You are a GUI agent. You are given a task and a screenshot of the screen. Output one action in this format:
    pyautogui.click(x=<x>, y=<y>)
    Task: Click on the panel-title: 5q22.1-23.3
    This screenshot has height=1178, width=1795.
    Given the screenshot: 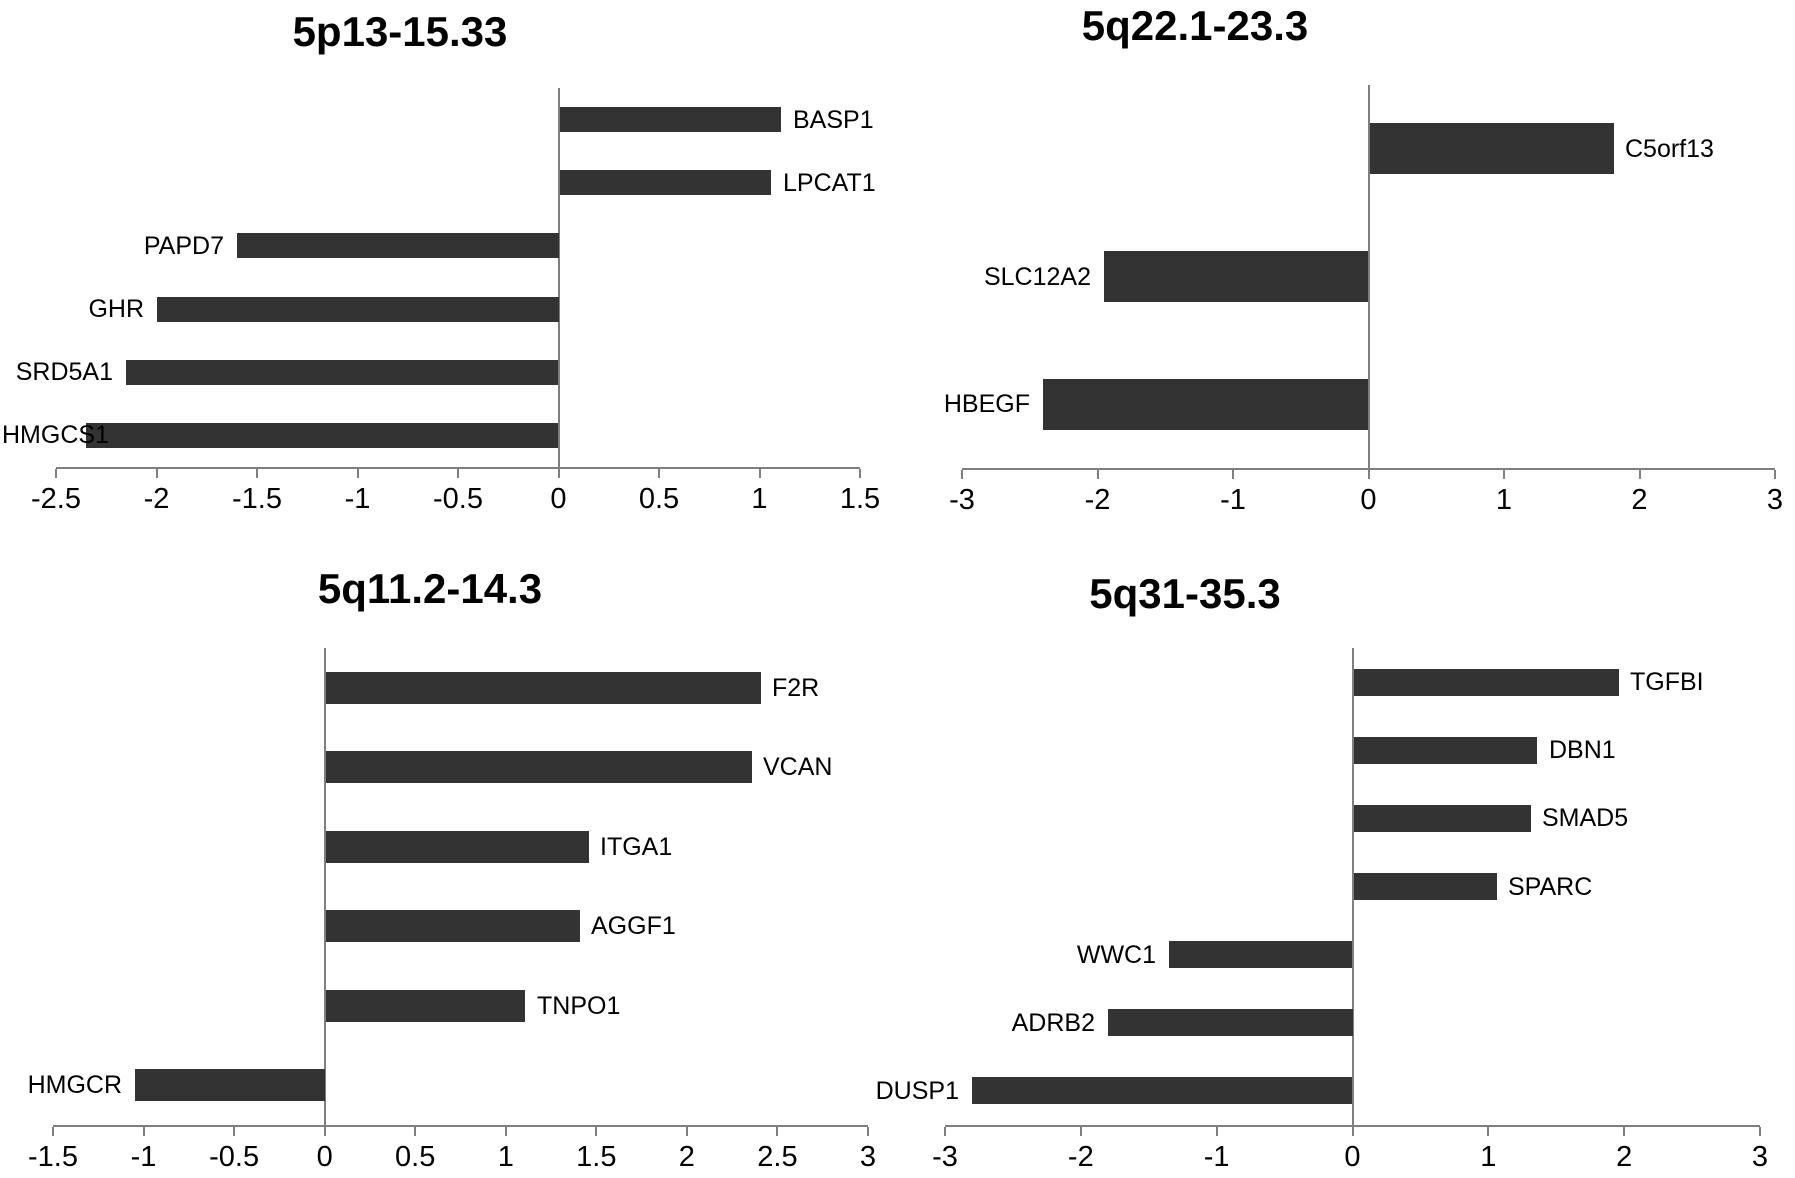 What is the action you would take?
    pyautogui.click(x=1195, y=25)
    